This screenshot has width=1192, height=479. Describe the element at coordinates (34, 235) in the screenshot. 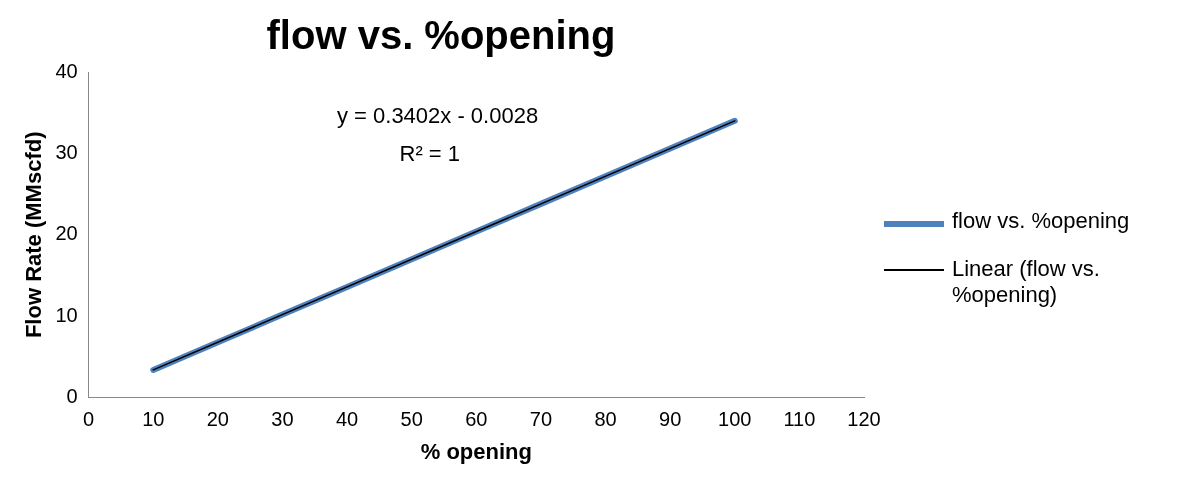

I see `y-axis-title: Flow Rate (MMscfd)` at that location.